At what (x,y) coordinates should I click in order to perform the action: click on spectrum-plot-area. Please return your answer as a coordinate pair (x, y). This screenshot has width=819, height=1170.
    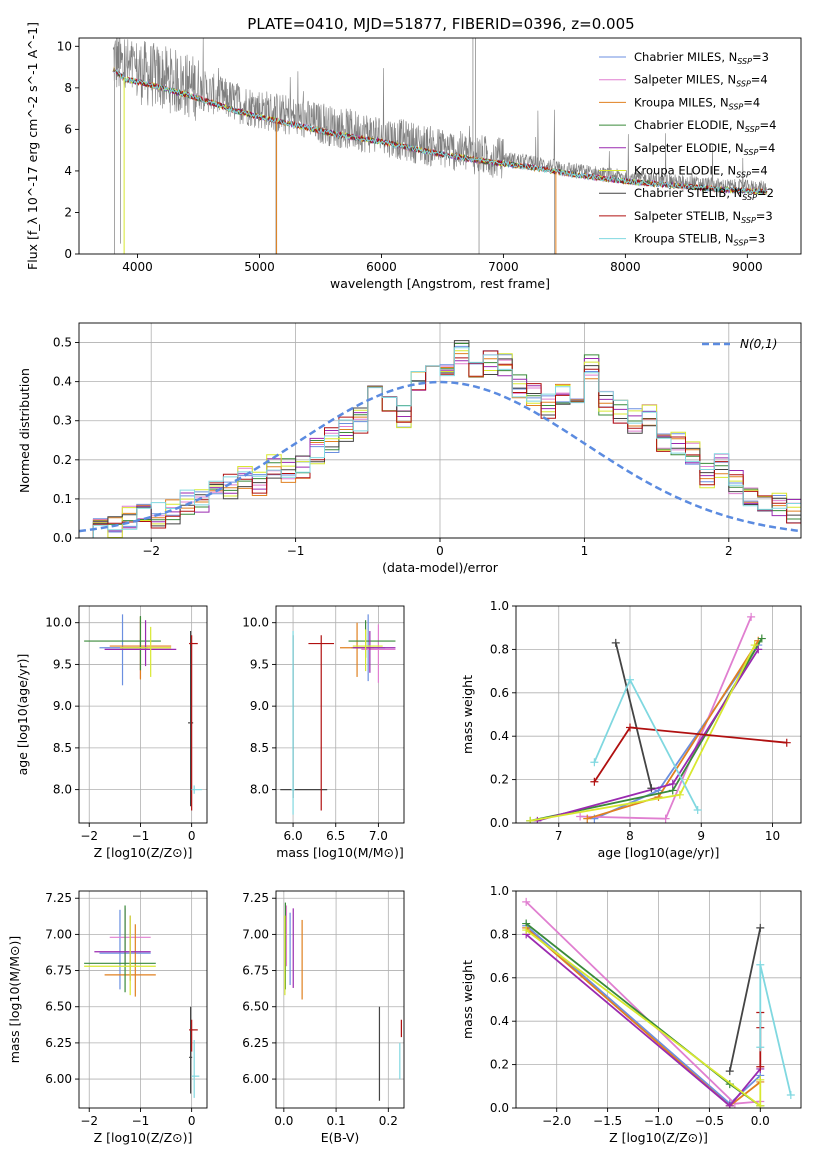
    Looking at the image, I should click on (440, 146).